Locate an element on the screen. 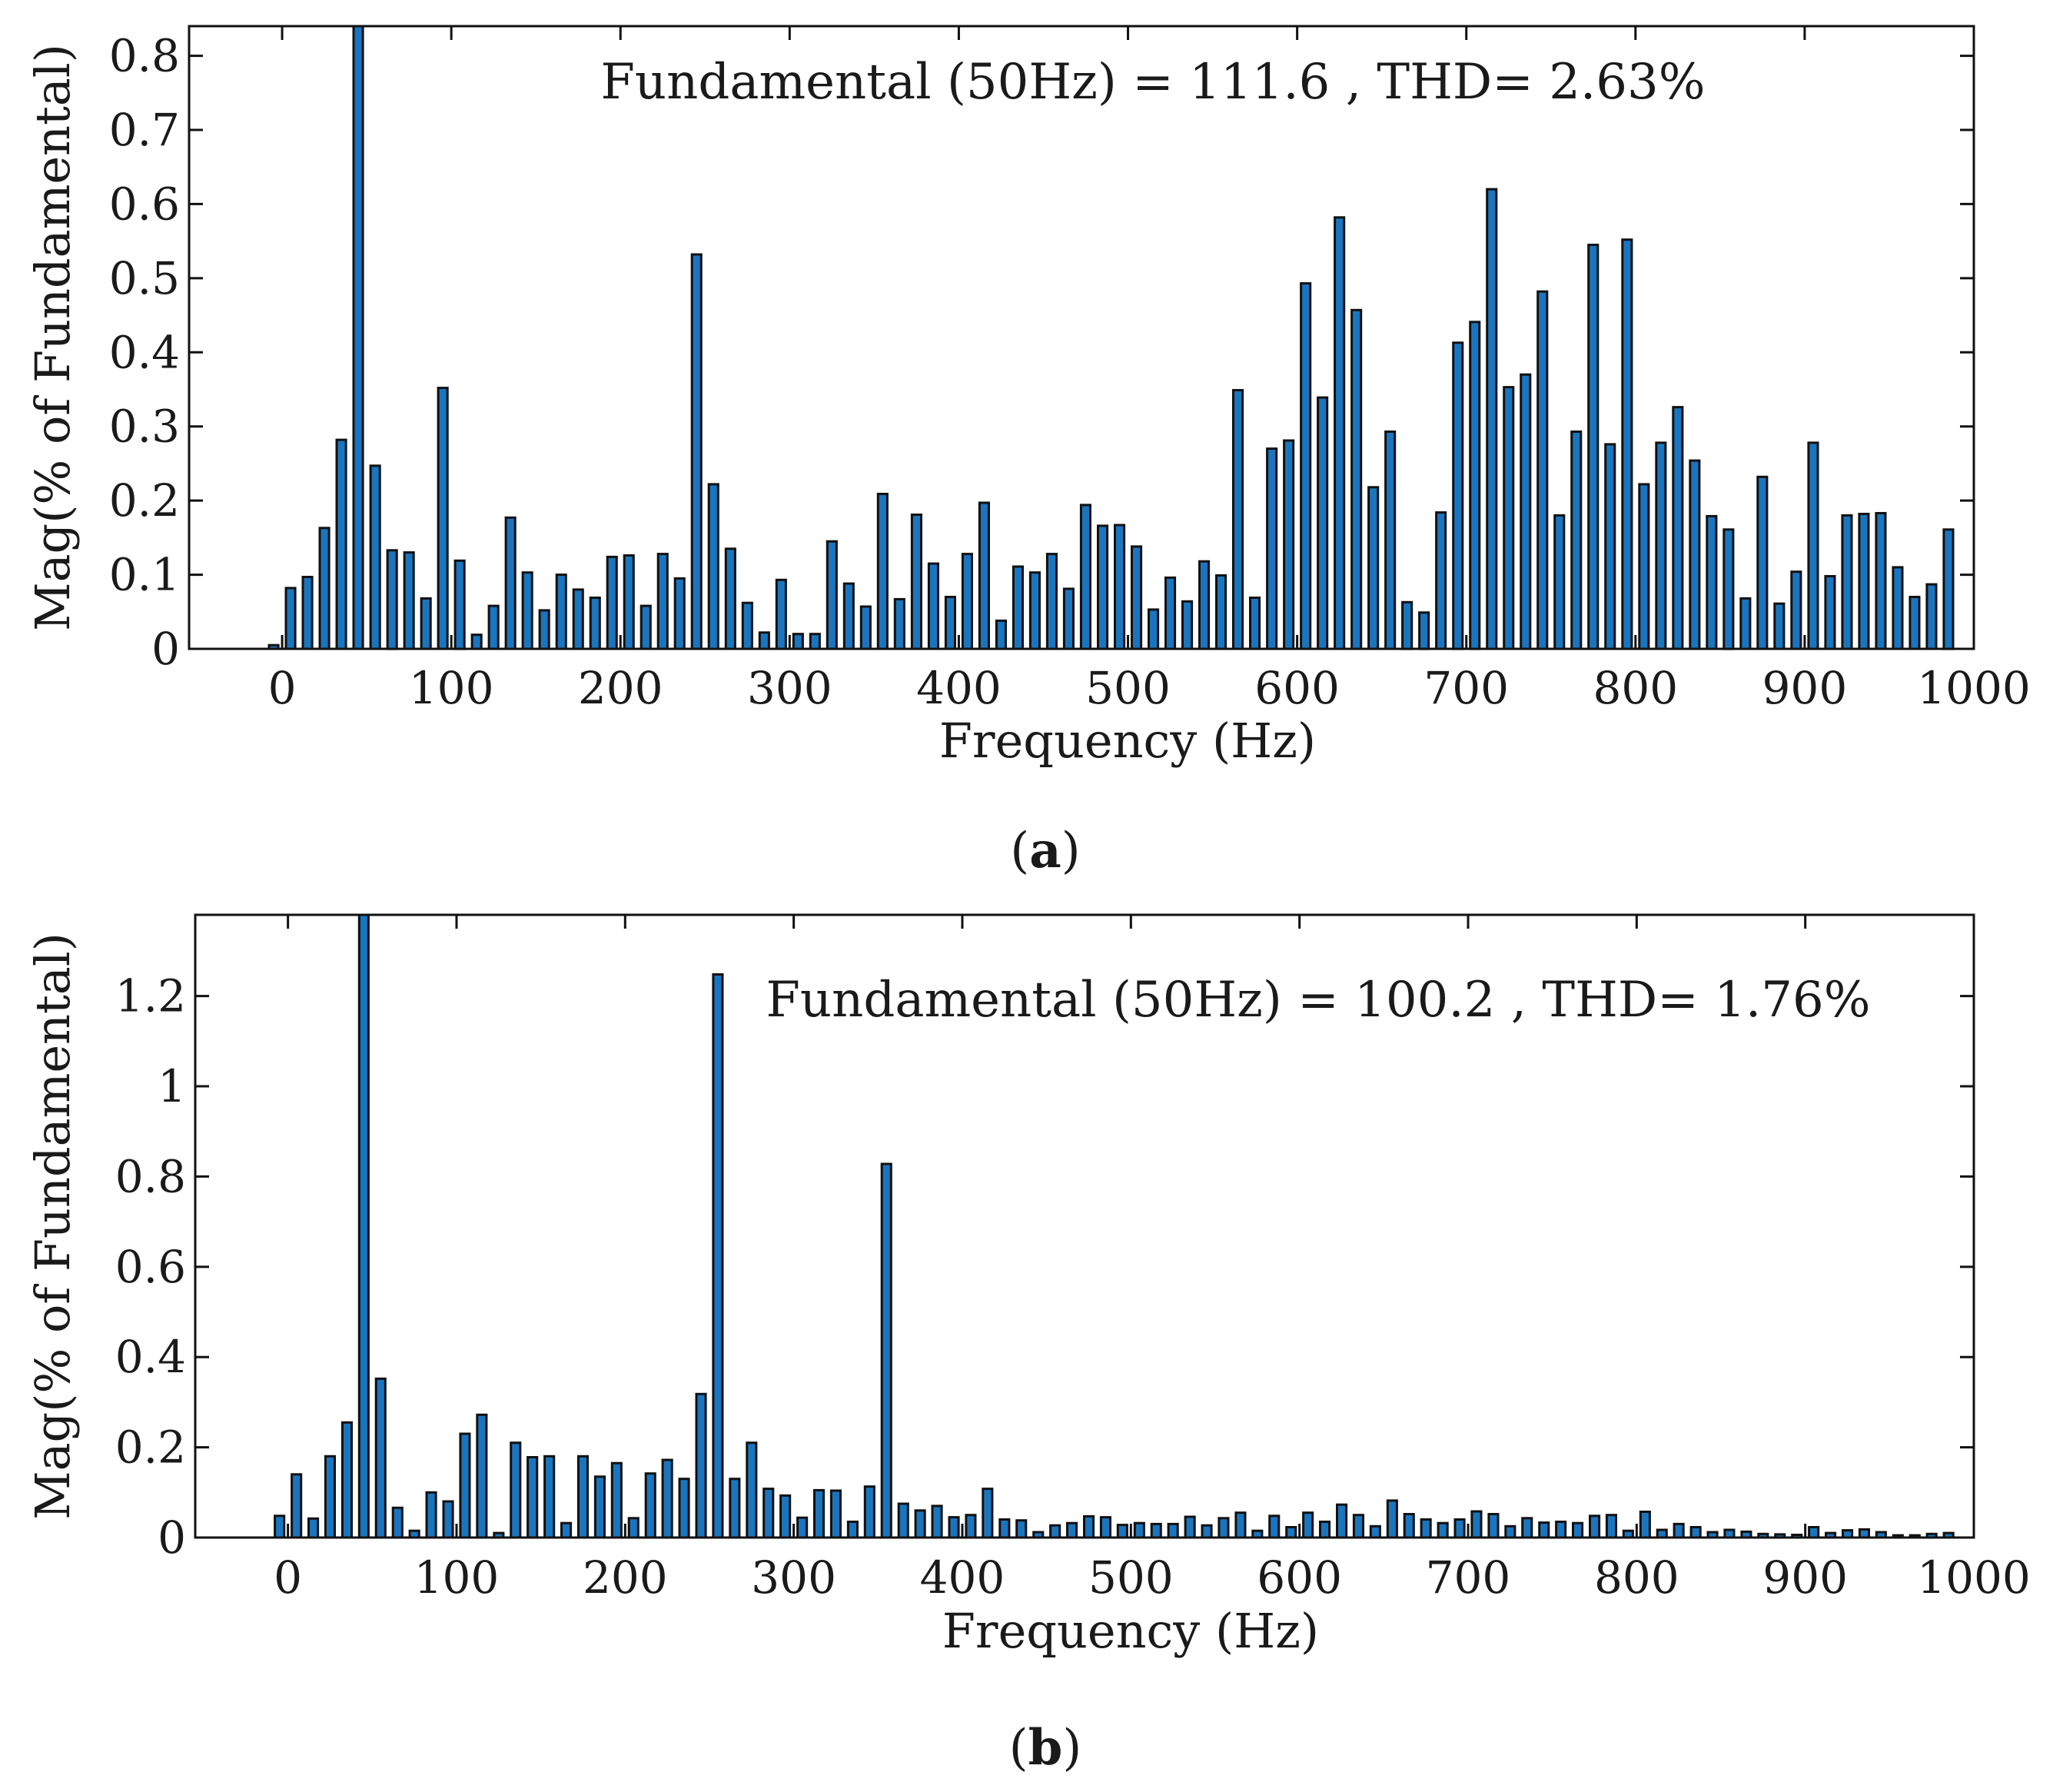  x-tick-label: 1000 is located at coordinates (1974, 688).